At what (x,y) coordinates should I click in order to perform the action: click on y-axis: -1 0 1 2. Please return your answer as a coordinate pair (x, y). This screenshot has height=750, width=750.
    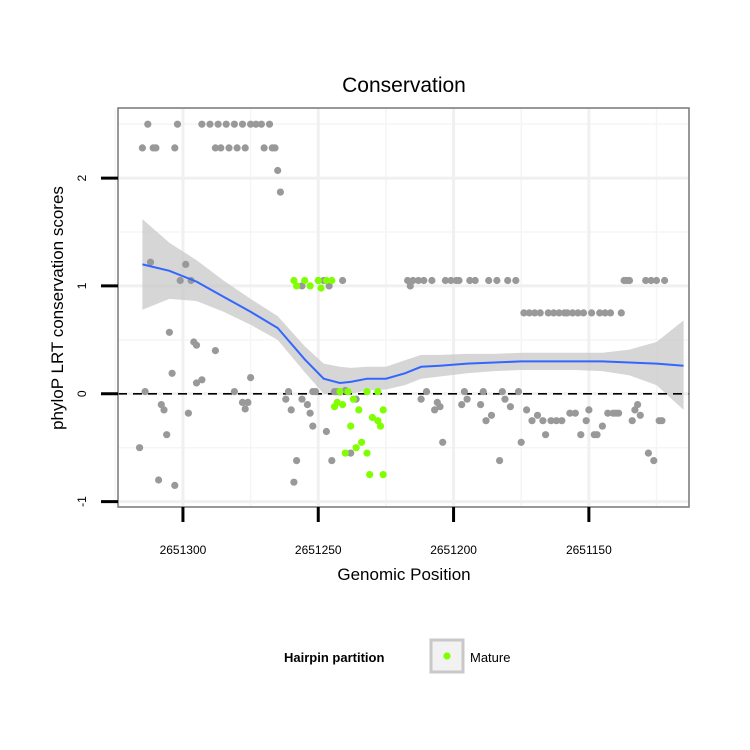
    Looking at the image, I should click on (96, 340).